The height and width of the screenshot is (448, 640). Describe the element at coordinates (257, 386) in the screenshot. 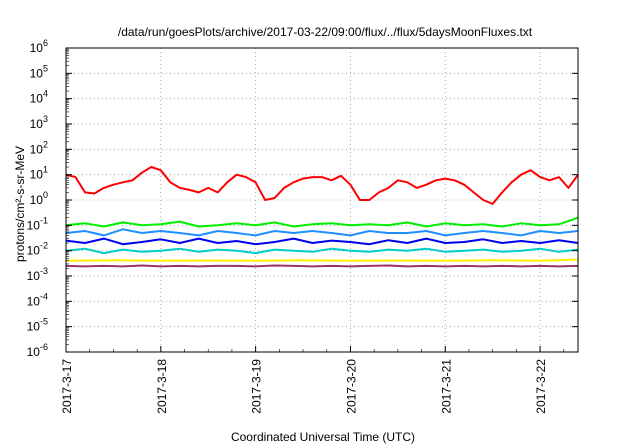

I see `x-tick-label: 2017-3-19` at that location.